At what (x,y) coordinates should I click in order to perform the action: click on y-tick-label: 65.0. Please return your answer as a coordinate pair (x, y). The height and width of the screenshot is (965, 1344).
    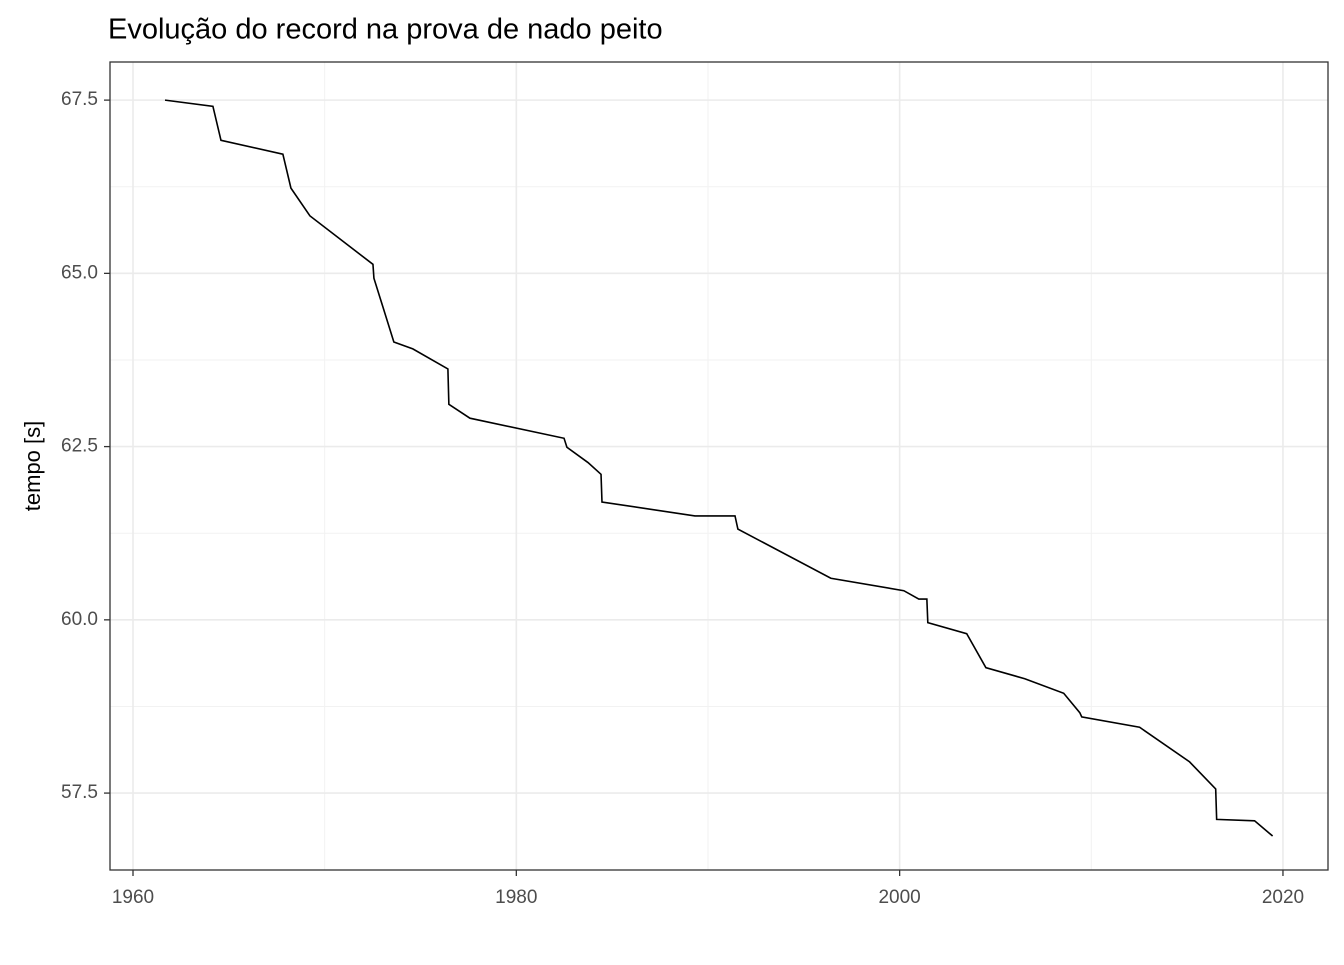
    Looking at the image, I should click on (79, 272).